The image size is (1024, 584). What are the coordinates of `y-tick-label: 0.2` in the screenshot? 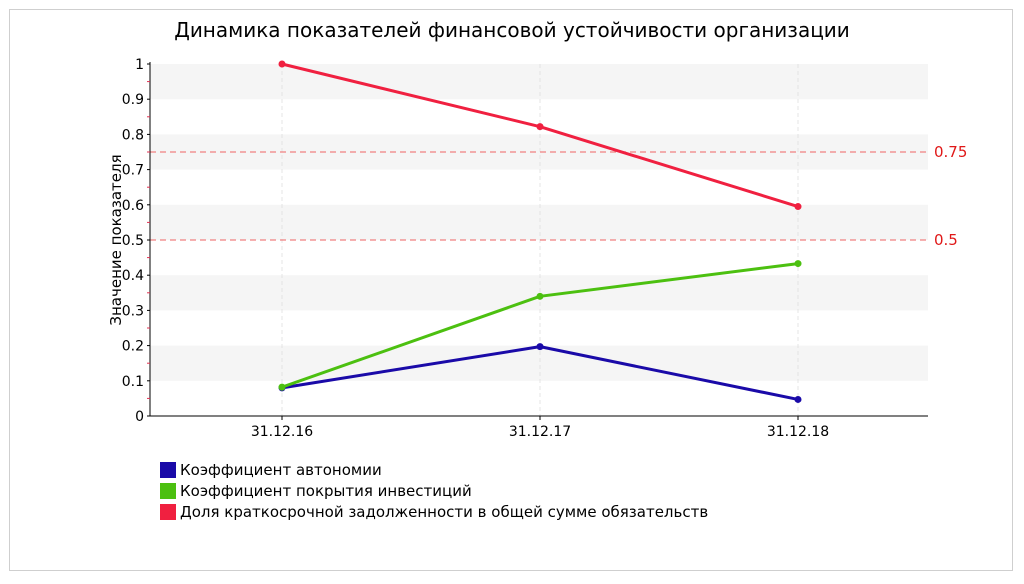 It's located at (133, 347).